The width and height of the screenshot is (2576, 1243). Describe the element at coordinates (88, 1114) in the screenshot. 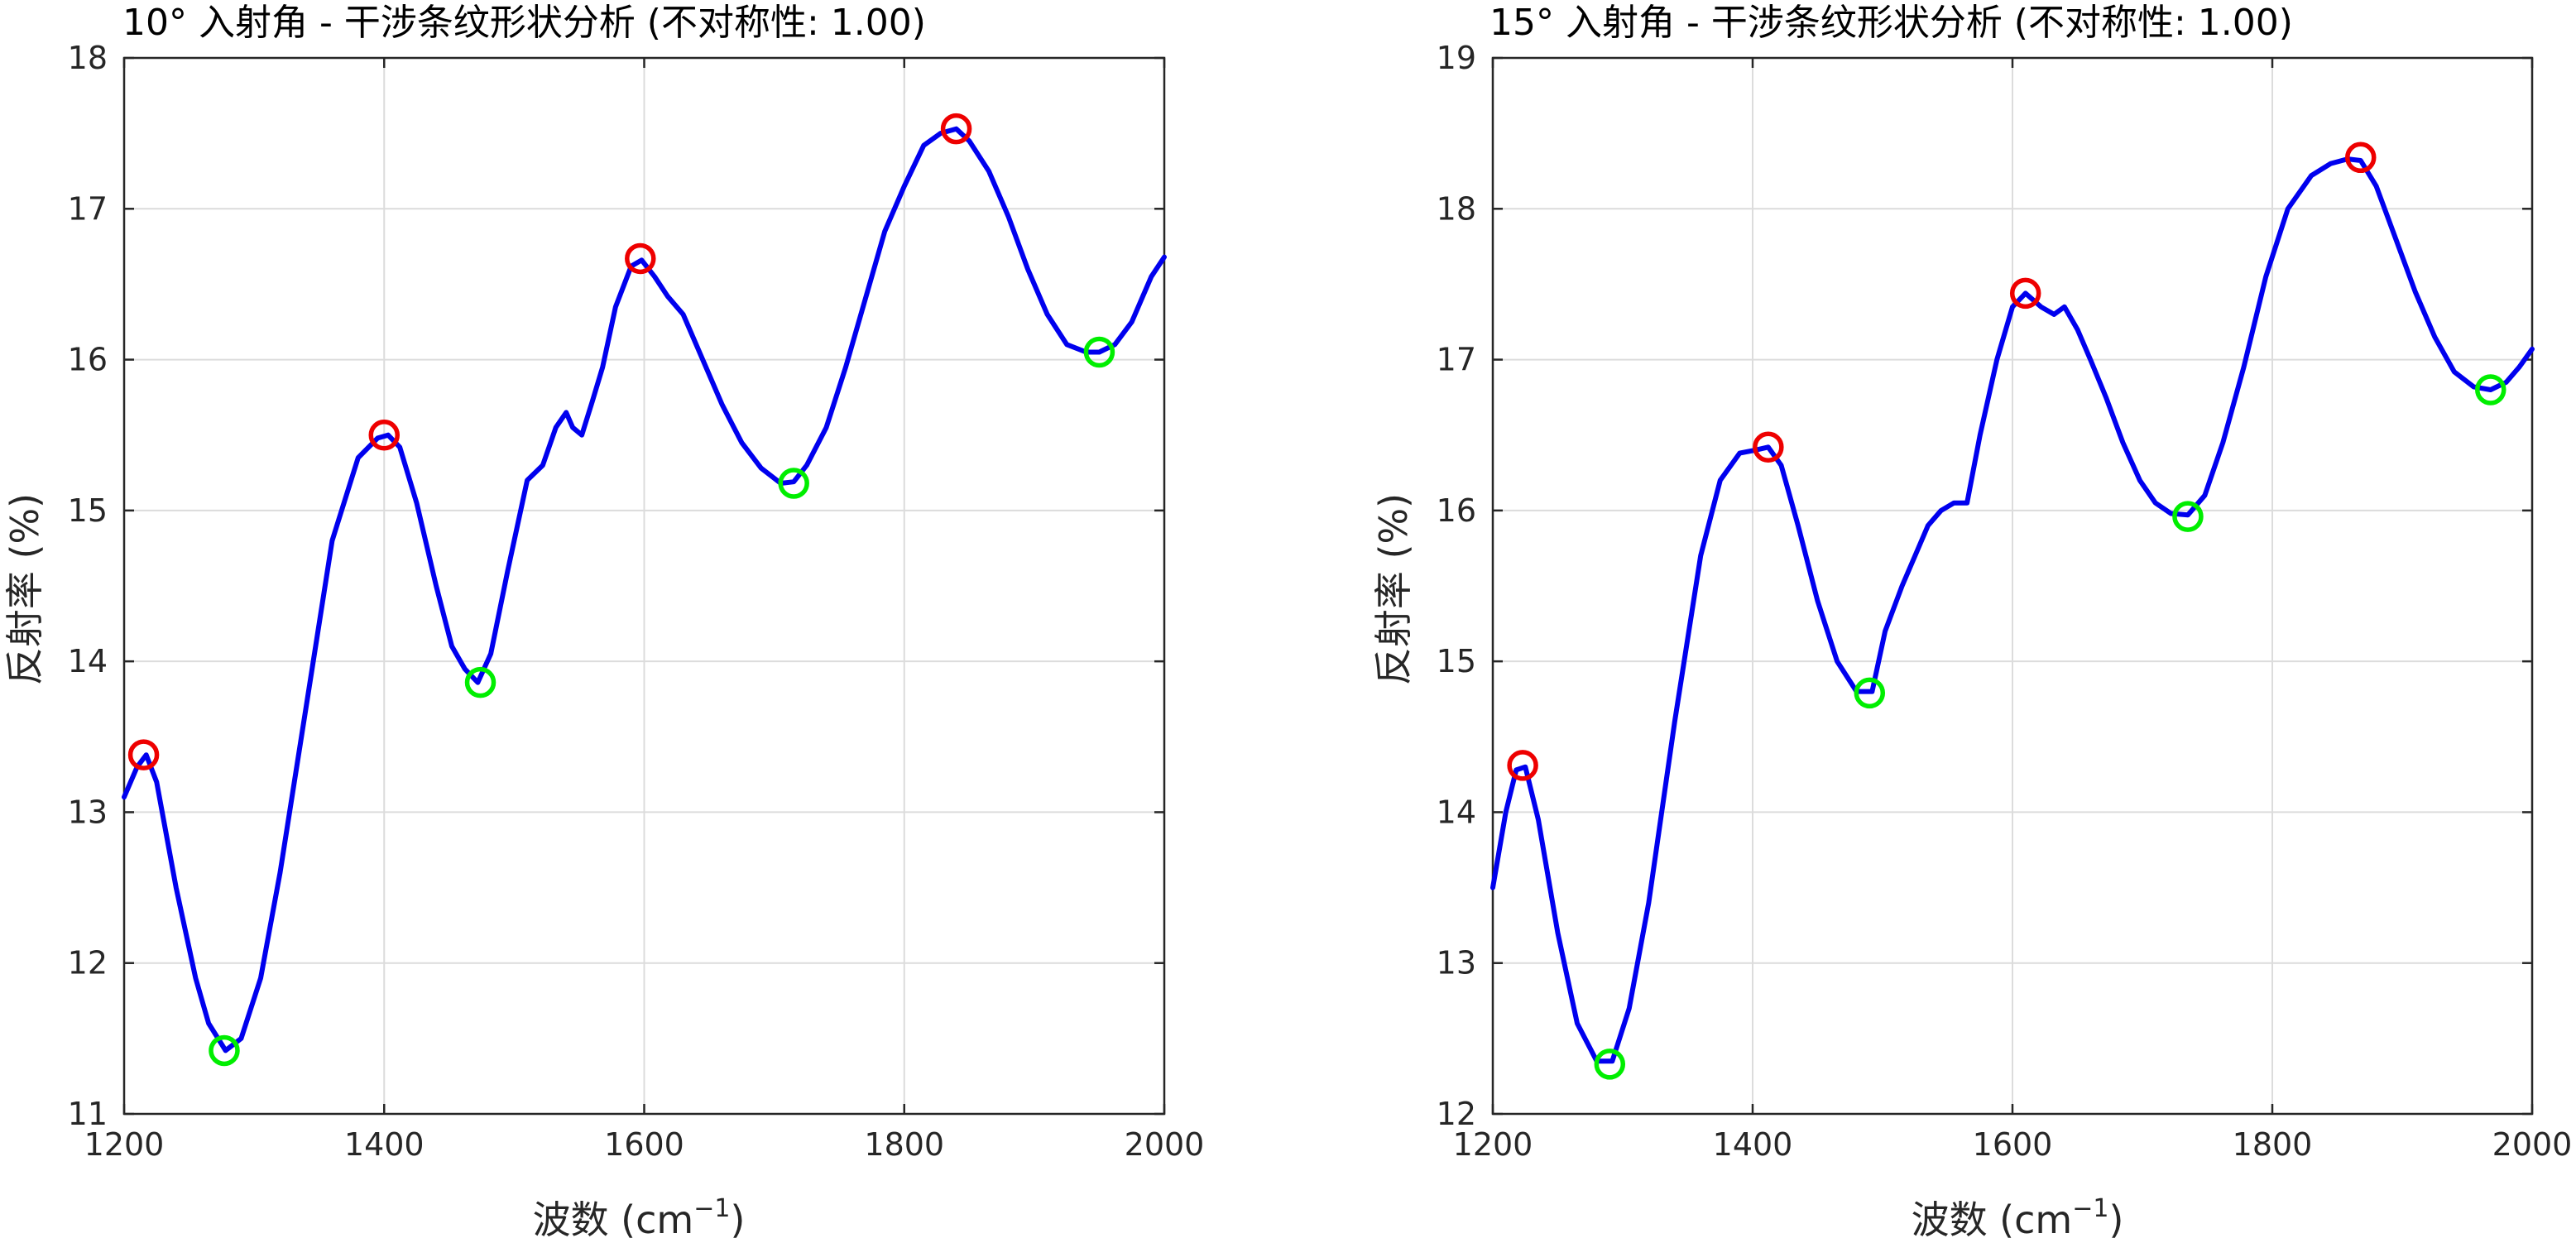

I see `y-tick-label: 11` at that location.